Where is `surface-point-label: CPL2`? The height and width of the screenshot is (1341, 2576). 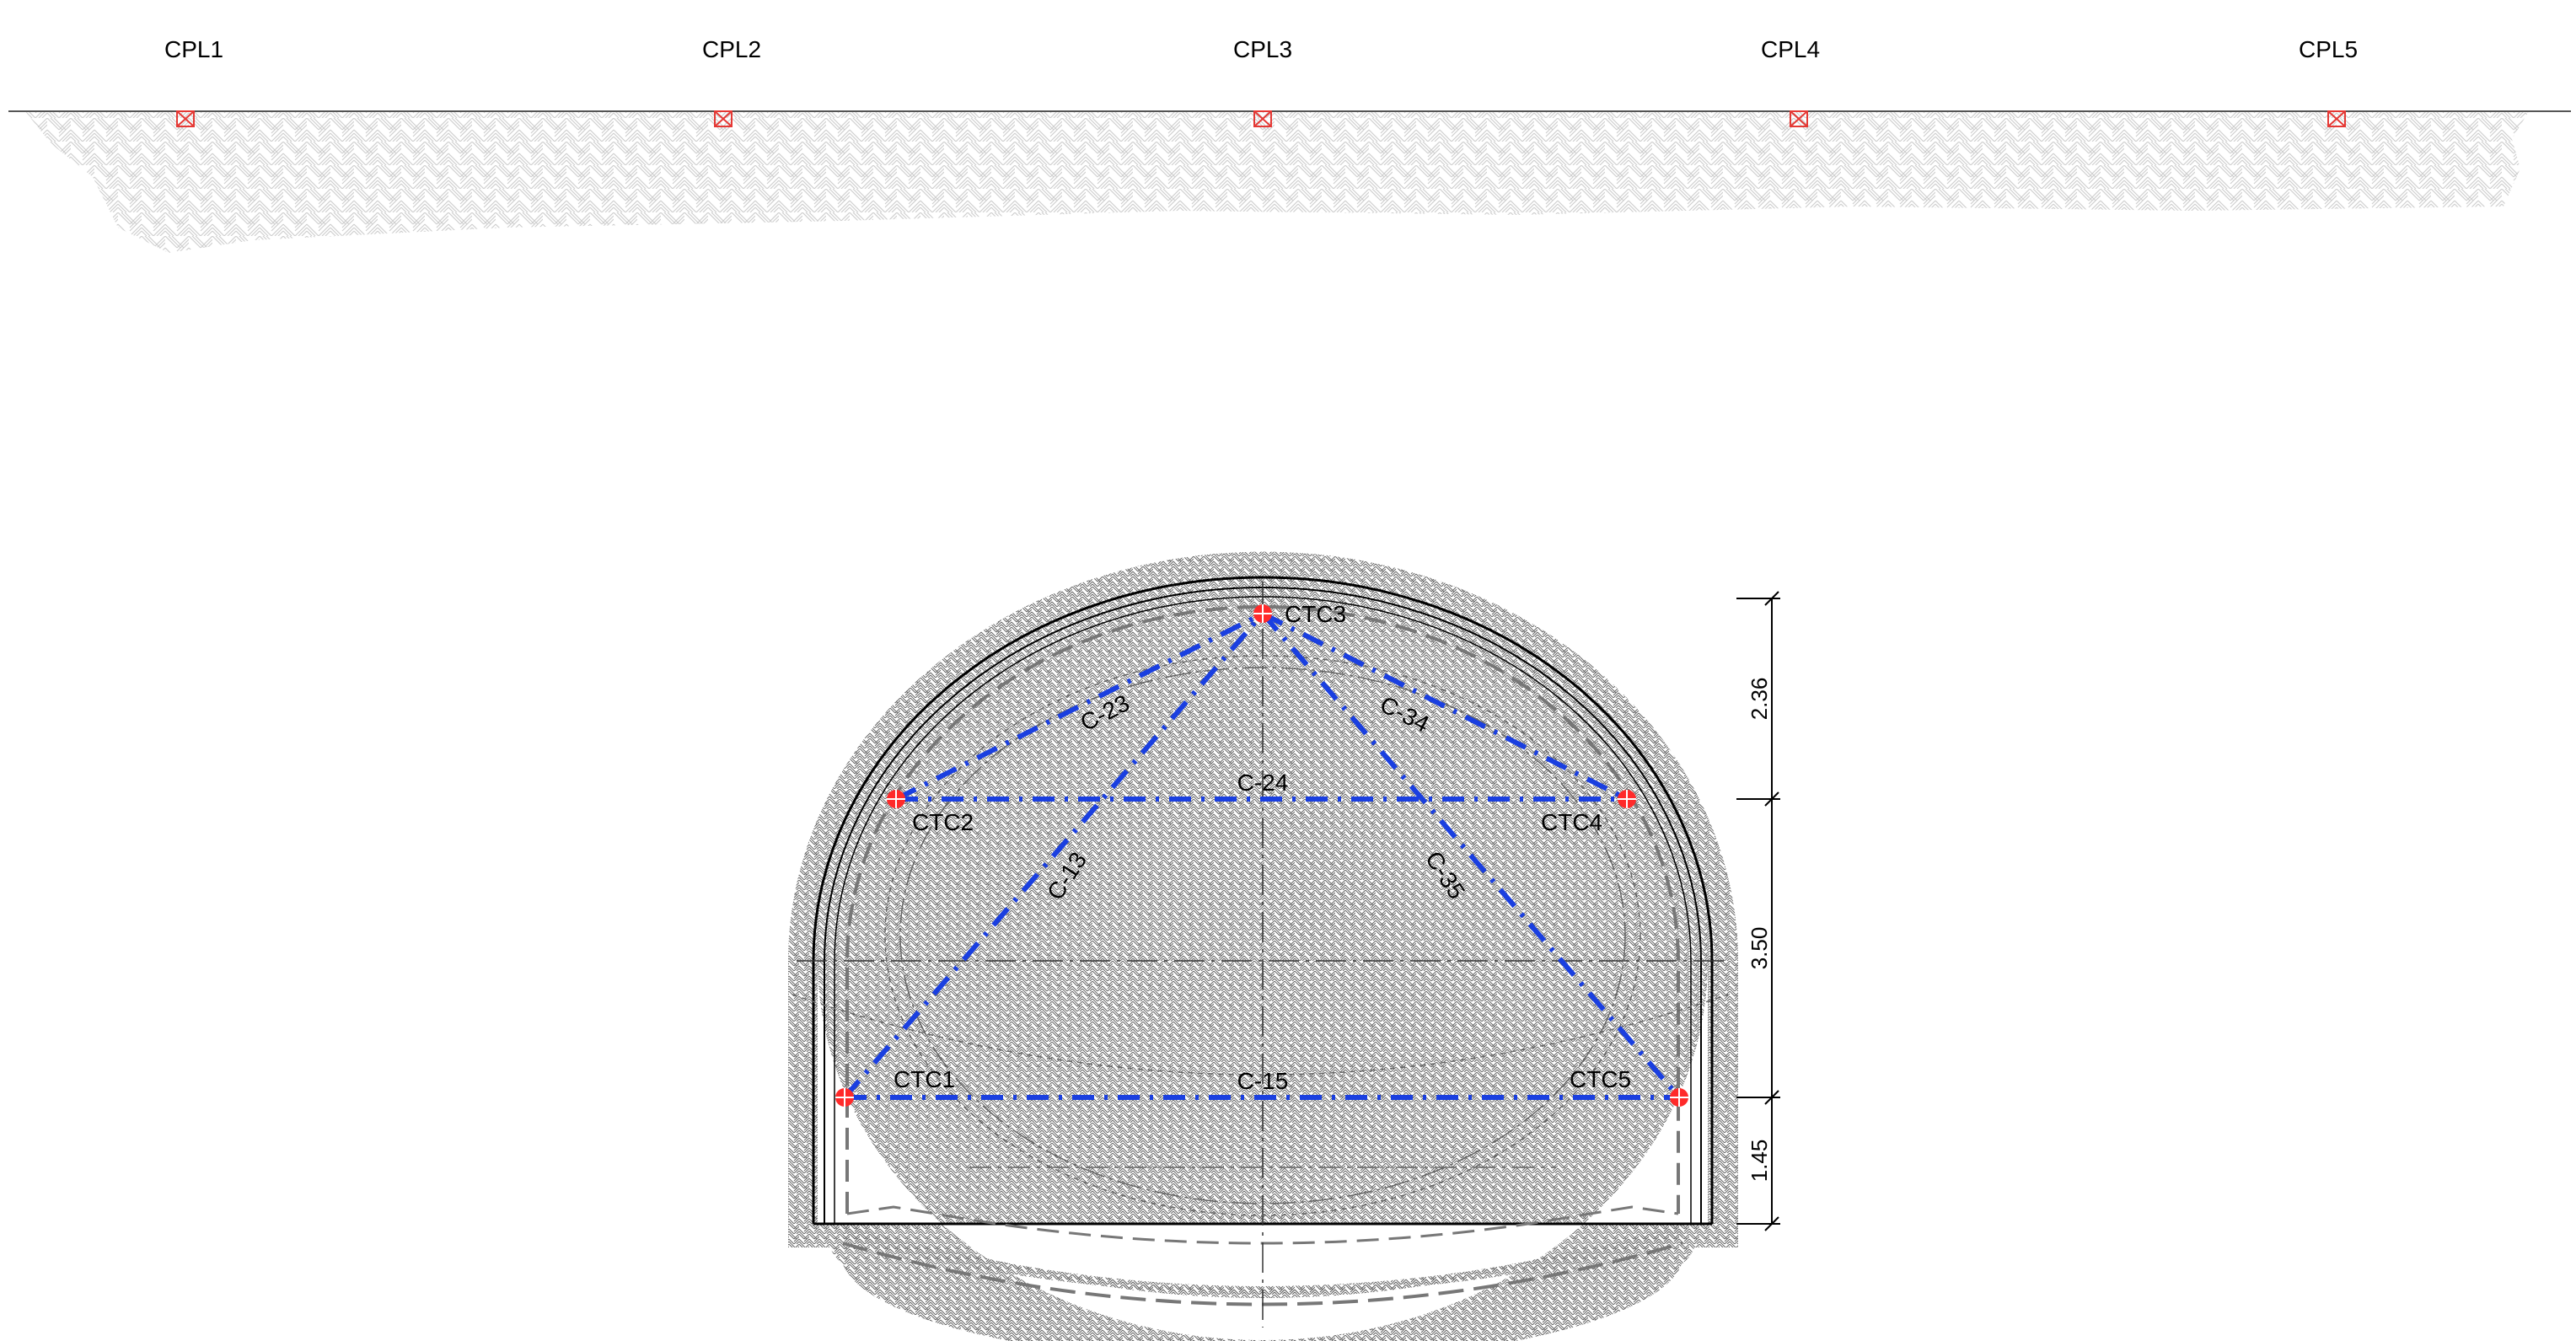 surface-point-label: CPL2 is located at coordinates (731, 49).